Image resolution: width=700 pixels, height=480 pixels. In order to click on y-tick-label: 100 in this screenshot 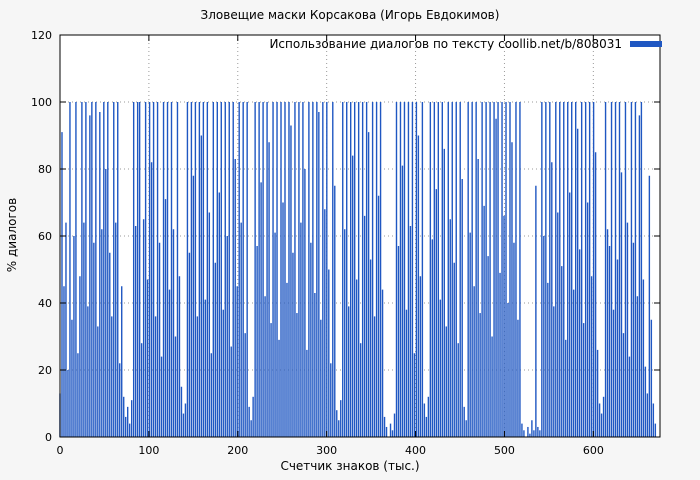, I will do `click(41, 102)`.